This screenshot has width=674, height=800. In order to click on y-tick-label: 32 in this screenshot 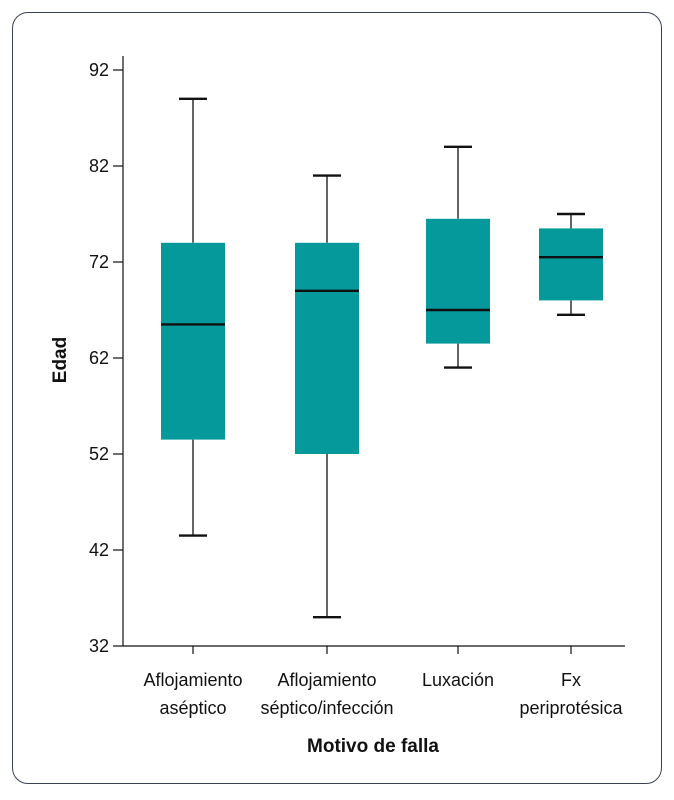, I will do `click(99, 646)`.